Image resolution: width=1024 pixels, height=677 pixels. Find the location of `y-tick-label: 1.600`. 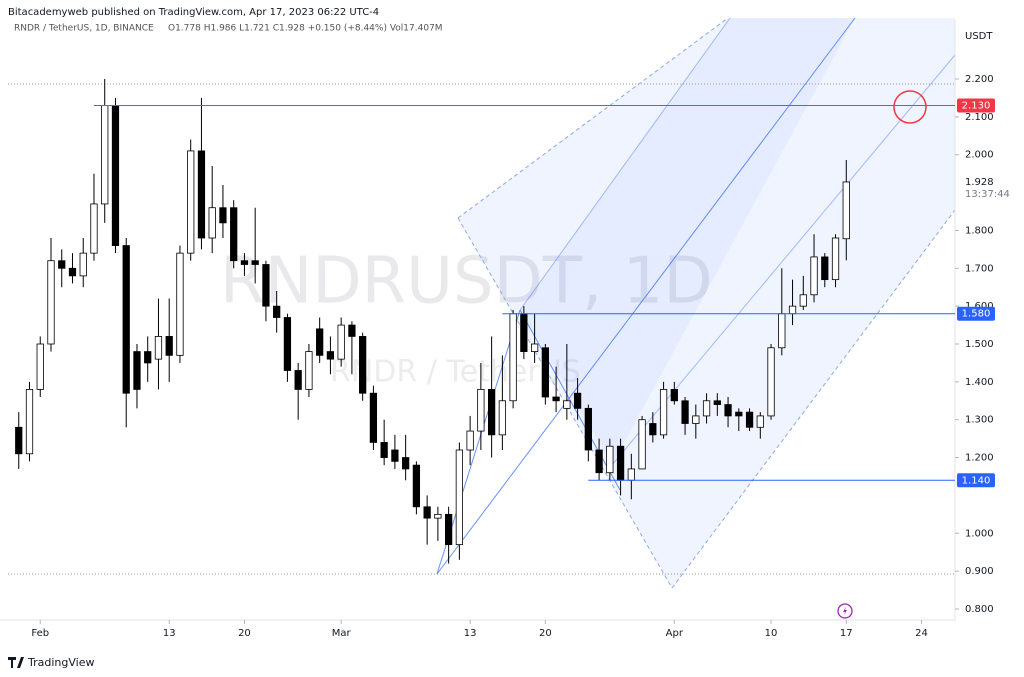

y-tick-label: 1.600 is located at coordinates (979, 306).